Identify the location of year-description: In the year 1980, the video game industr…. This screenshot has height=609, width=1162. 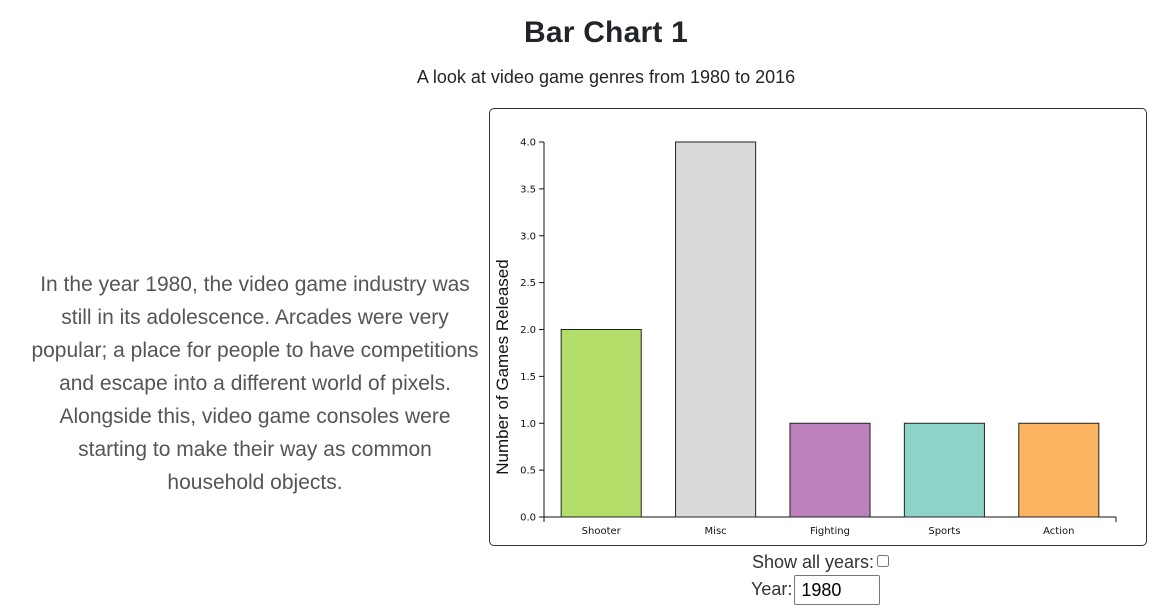
(255, 383).